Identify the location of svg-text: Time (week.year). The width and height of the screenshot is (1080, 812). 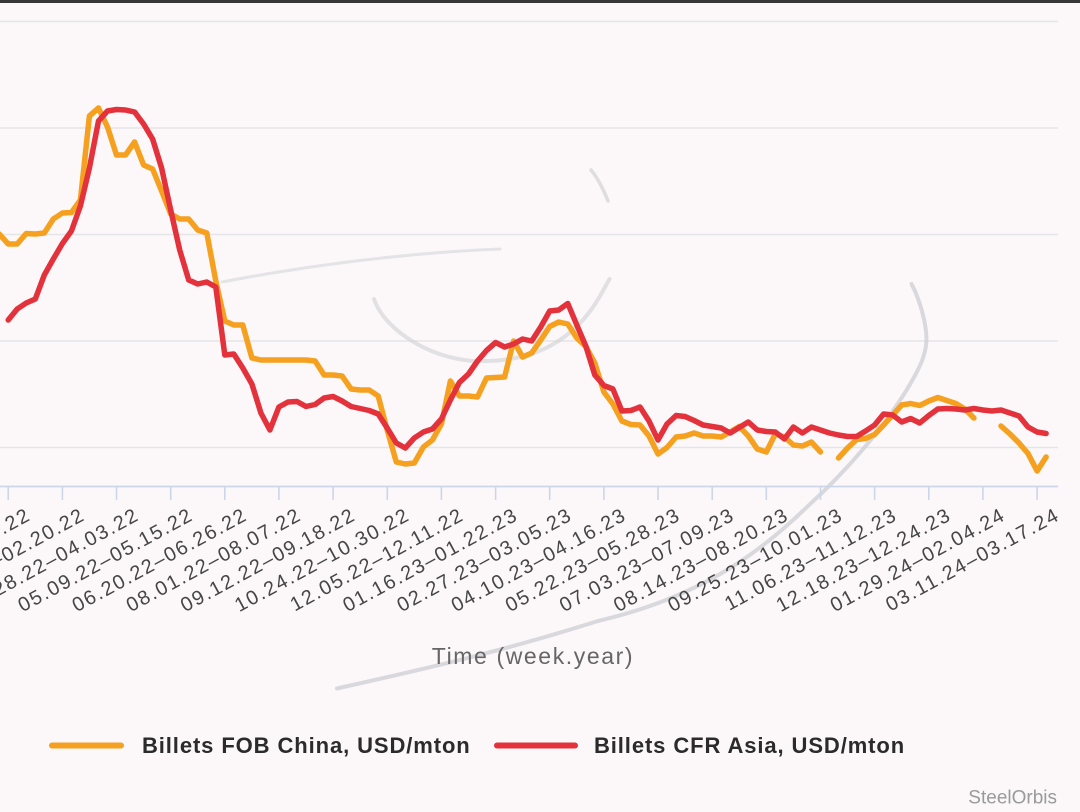
(533, 656).